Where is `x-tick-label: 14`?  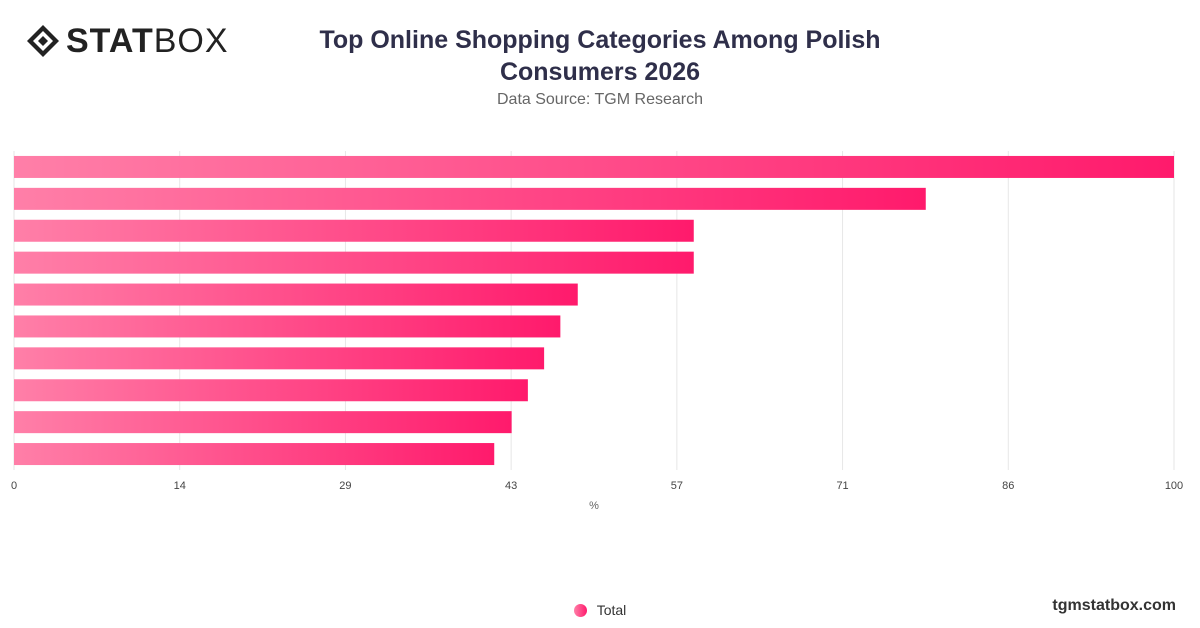
x-tick-label: 14 is located at coordinates (180, 486).